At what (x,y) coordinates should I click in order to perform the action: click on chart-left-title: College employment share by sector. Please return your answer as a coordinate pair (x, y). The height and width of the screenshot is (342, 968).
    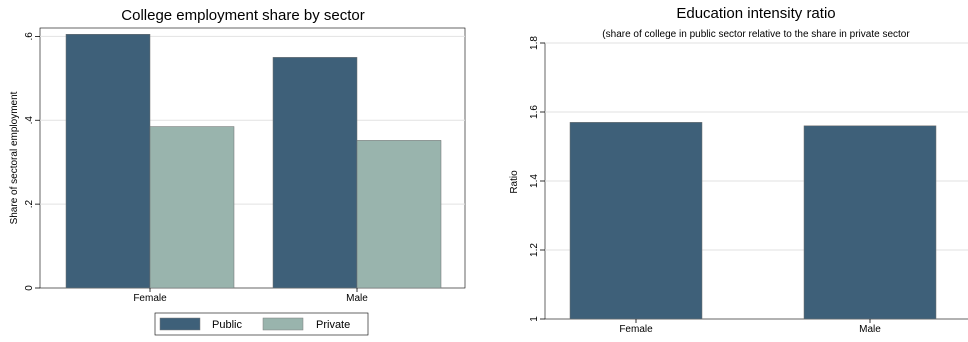
    Looking at the image, I should click on (242, 15).